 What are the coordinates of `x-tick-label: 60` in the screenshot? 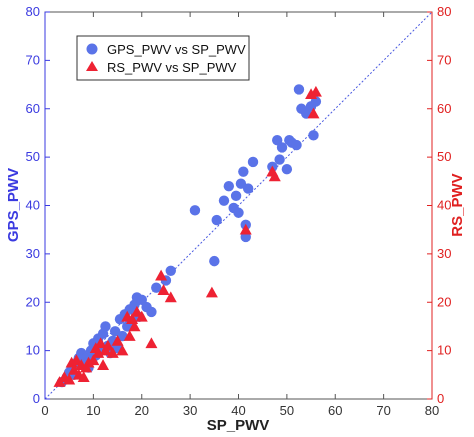 It's located at (335, 410).